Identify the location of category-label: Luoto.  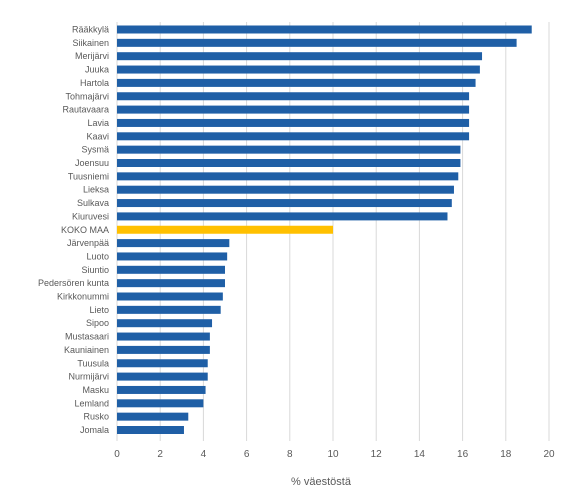
(97, 256).